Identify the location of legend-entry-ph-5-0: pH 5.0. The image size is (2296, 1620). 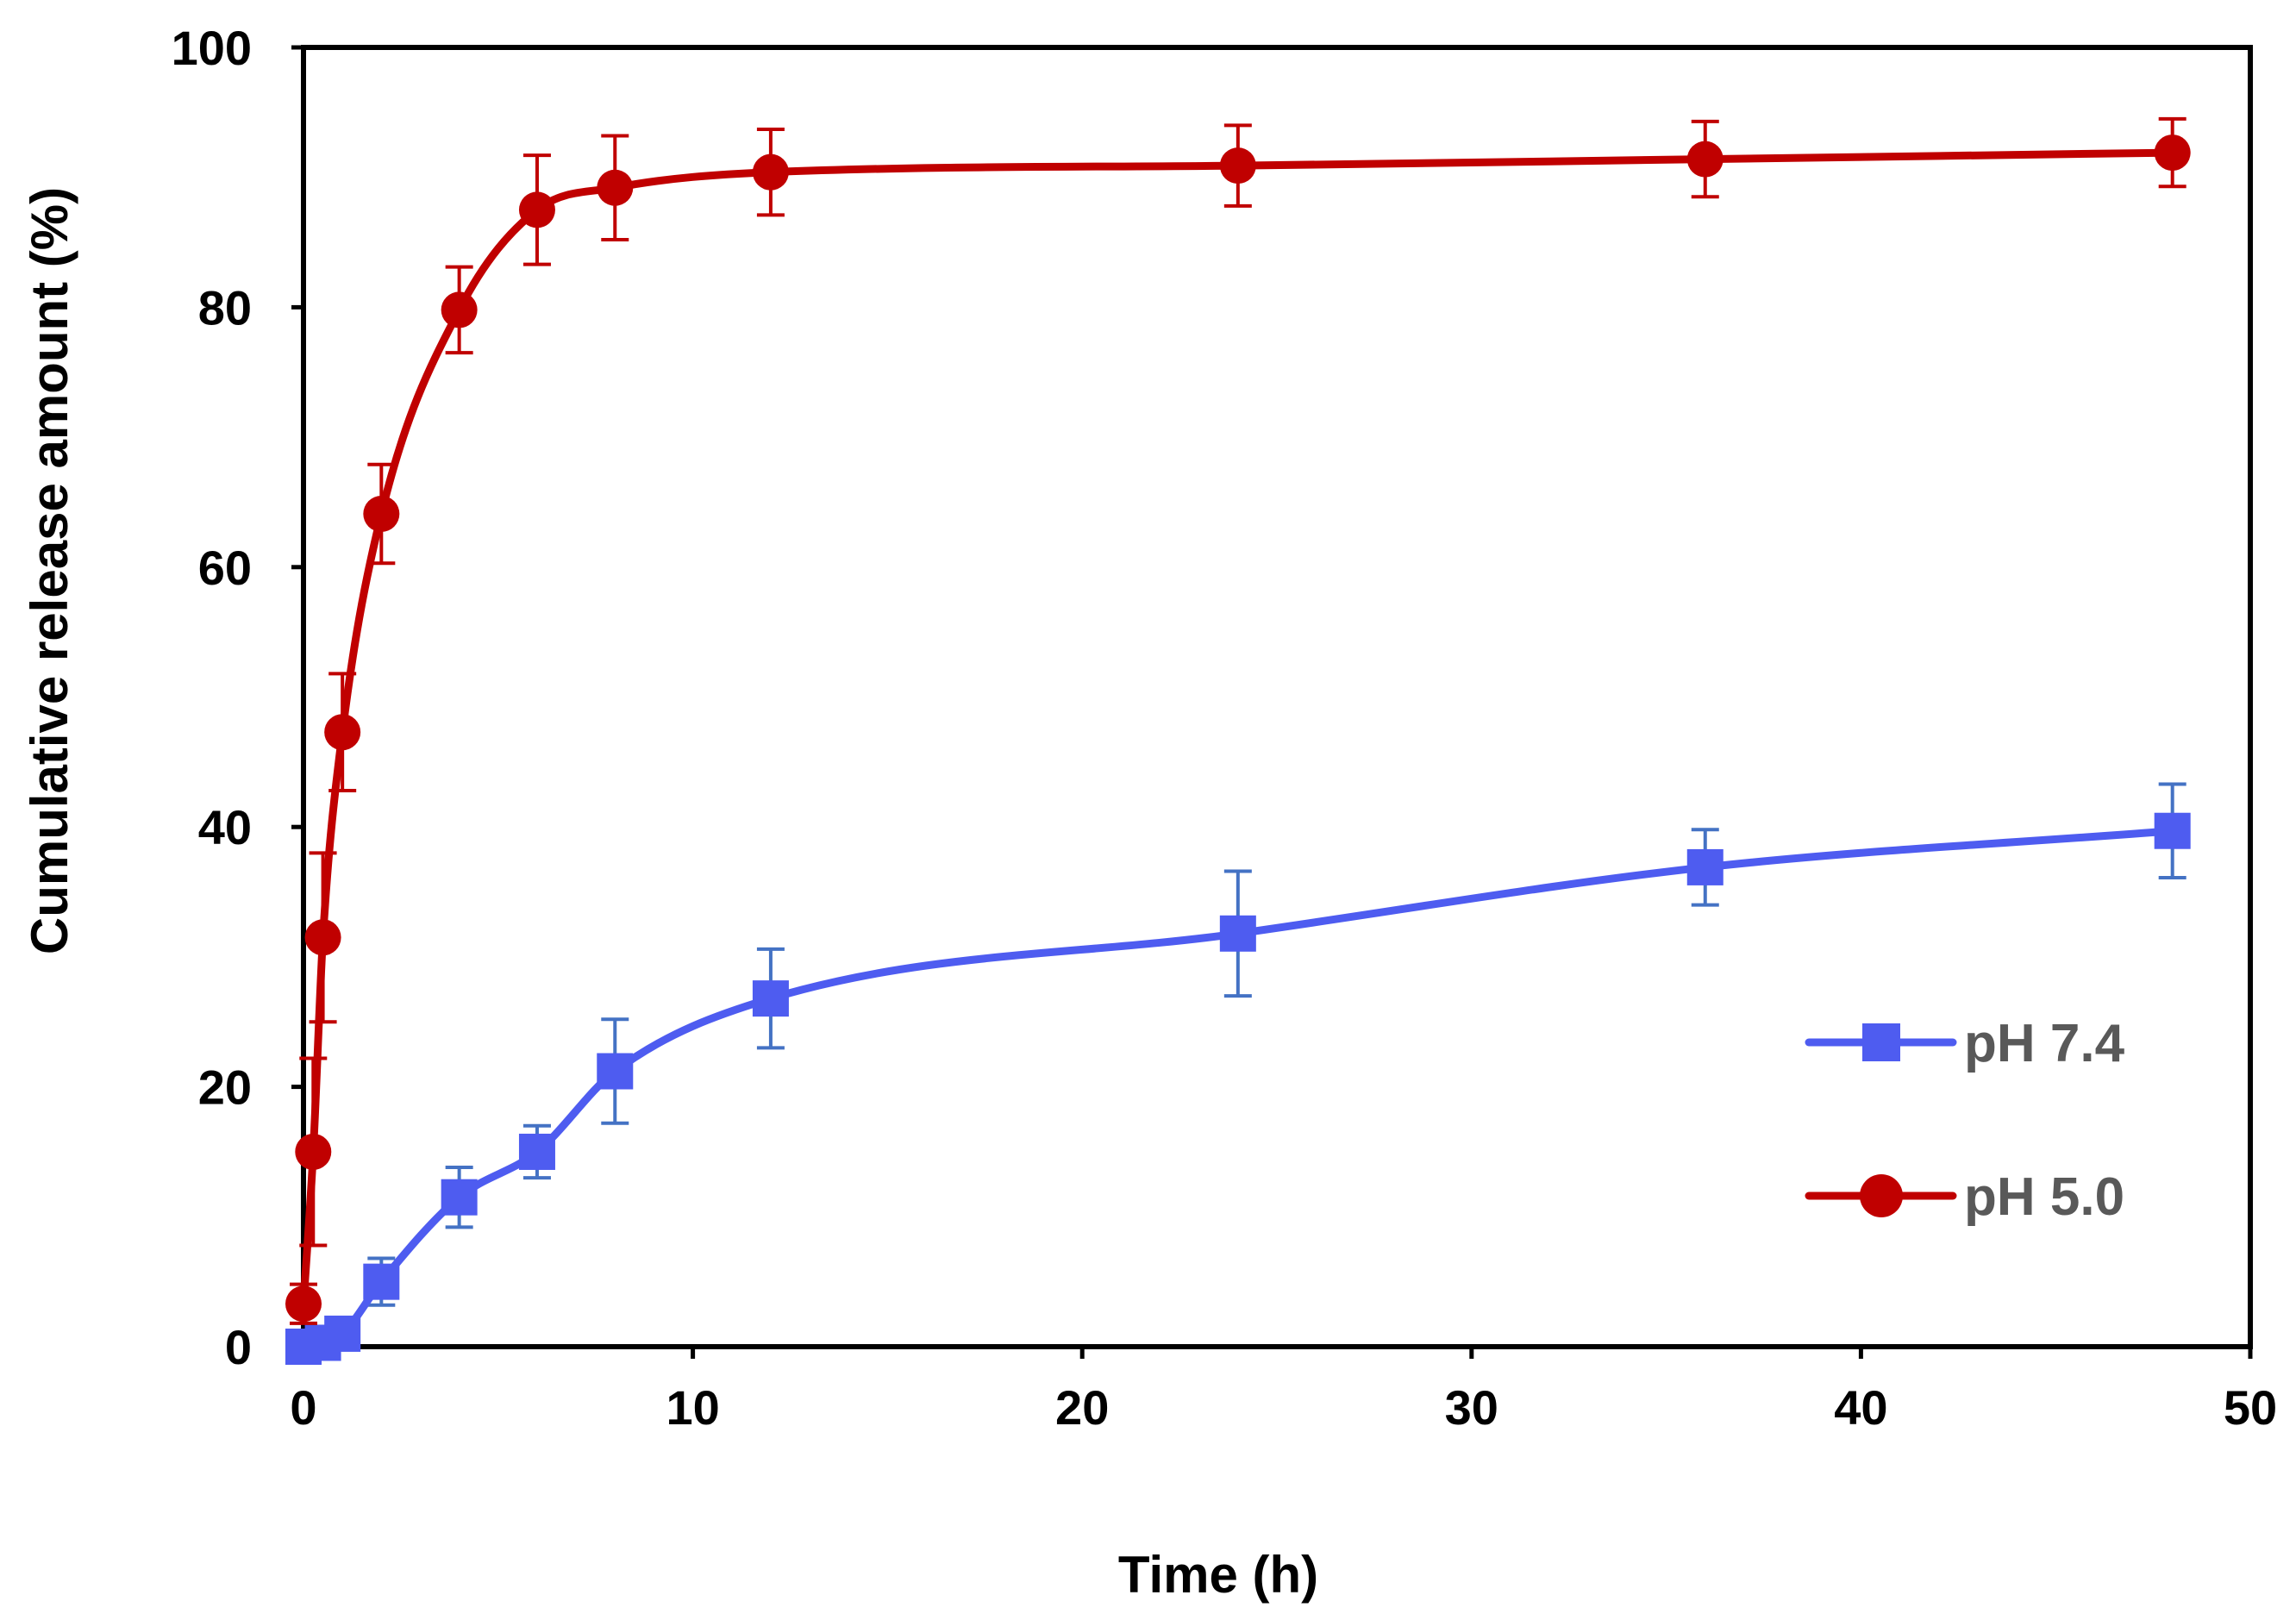
(1964, 1197).